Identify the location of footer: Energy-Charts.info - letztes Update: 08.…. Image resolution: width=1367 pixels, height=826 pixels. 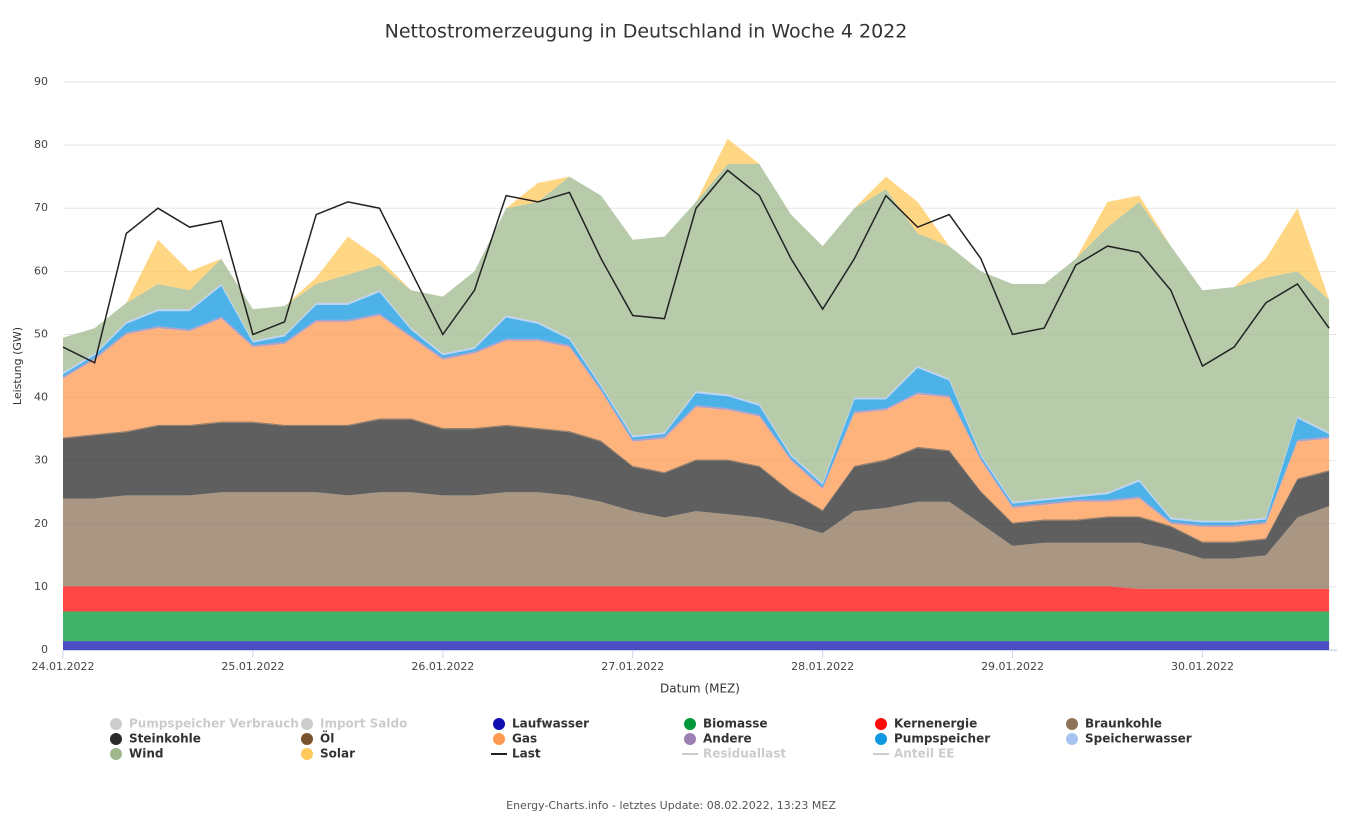
(671, 805).